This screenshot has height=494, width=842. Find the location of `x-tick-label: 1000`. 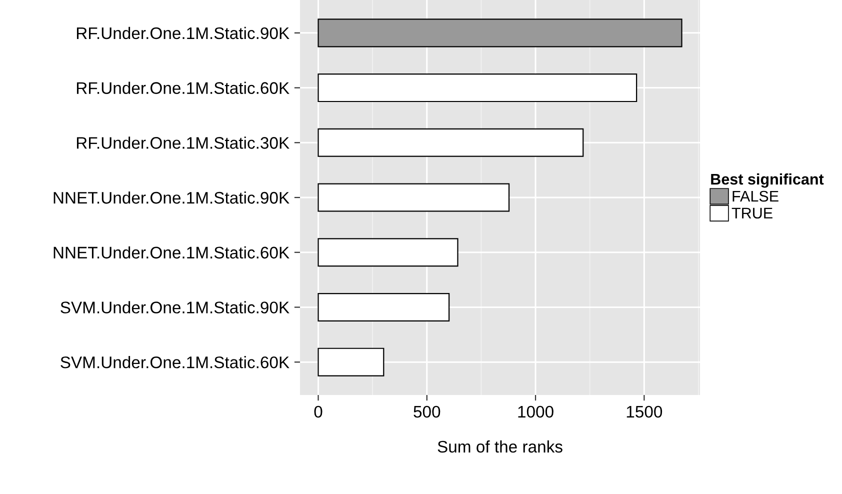

x-tick-label: 1000 is located at coordinates (536, 412).